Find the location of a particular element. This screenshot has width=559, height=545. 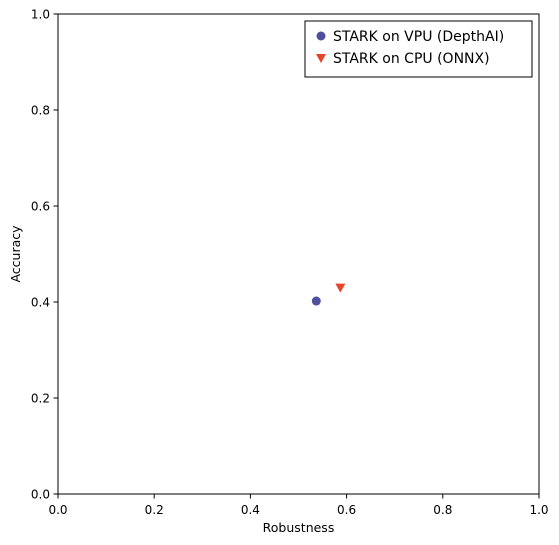

x-tick-label: 0.6 is located at coordinates (346, 510).